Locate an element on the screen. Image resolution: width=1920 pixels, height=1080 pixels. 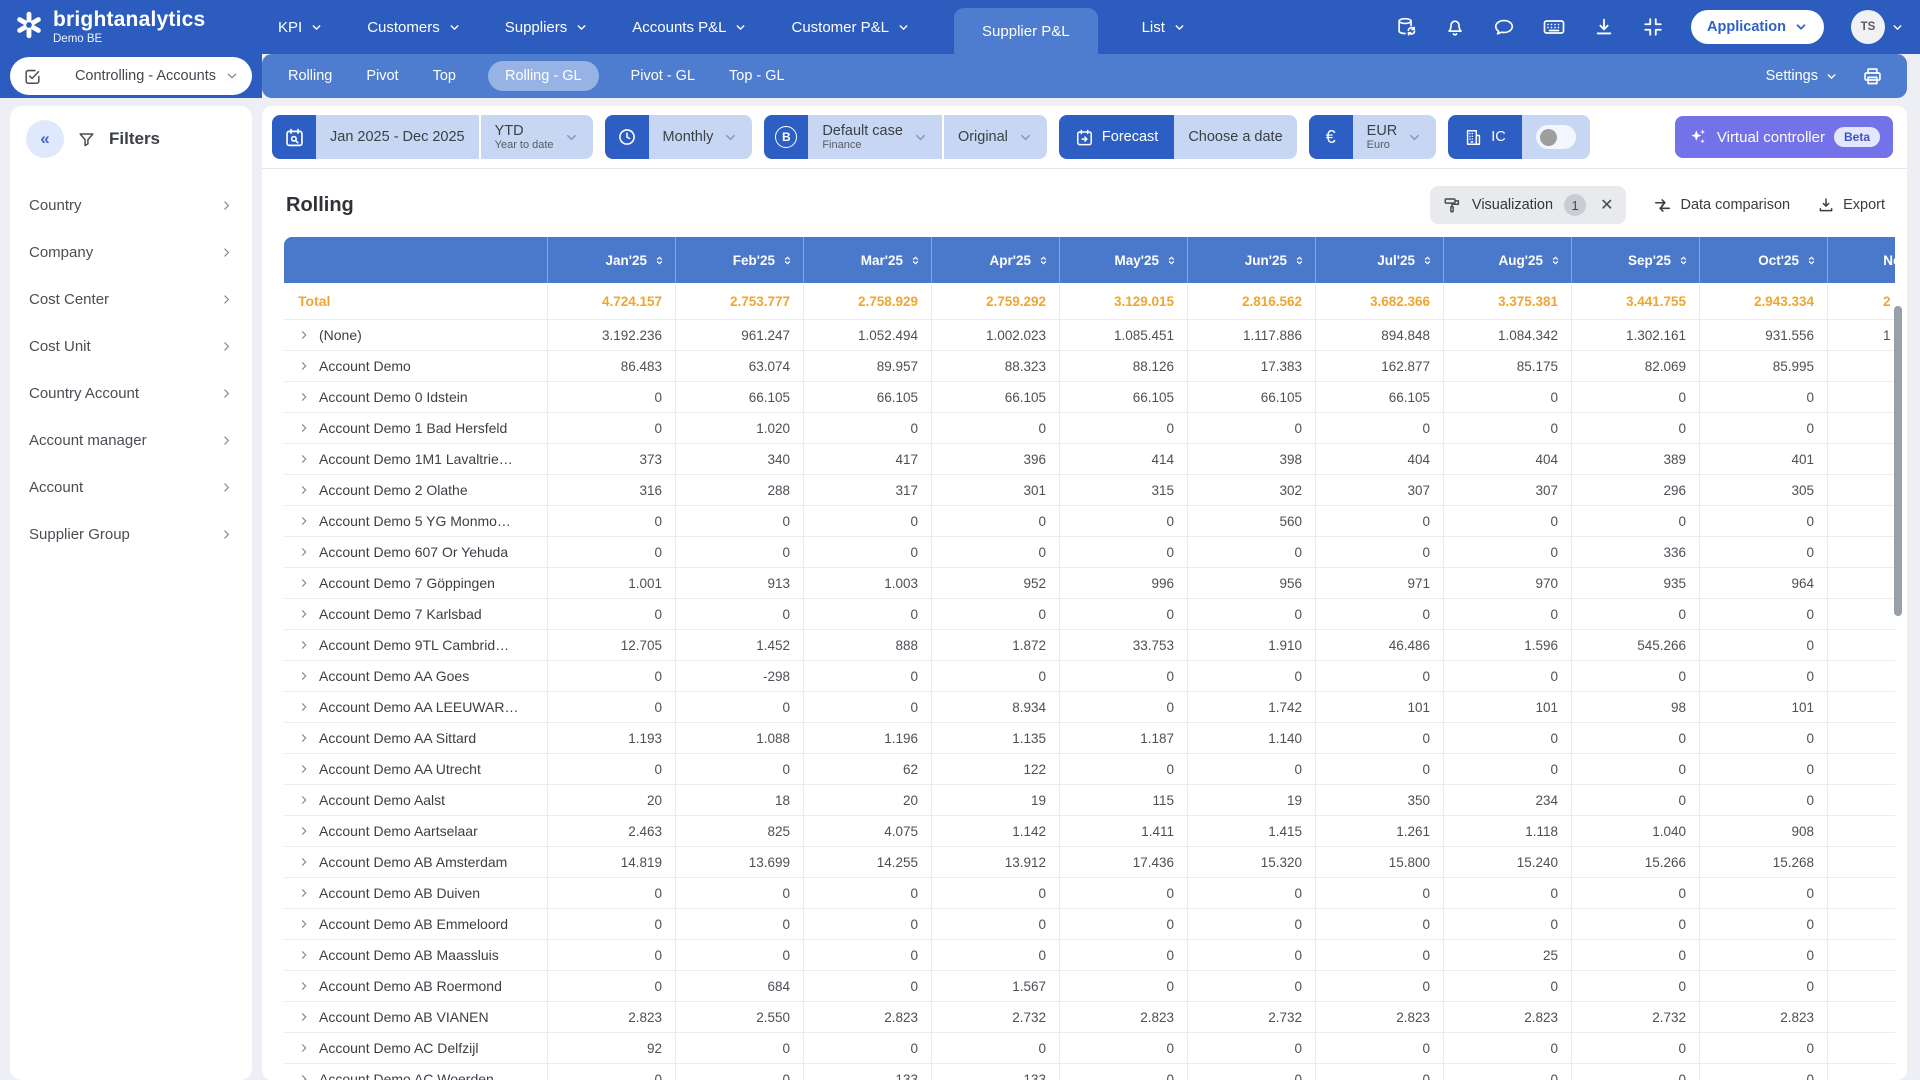
nav-item-supplier-p-l: Supplier P&L is located at coordinates (1026, 31).